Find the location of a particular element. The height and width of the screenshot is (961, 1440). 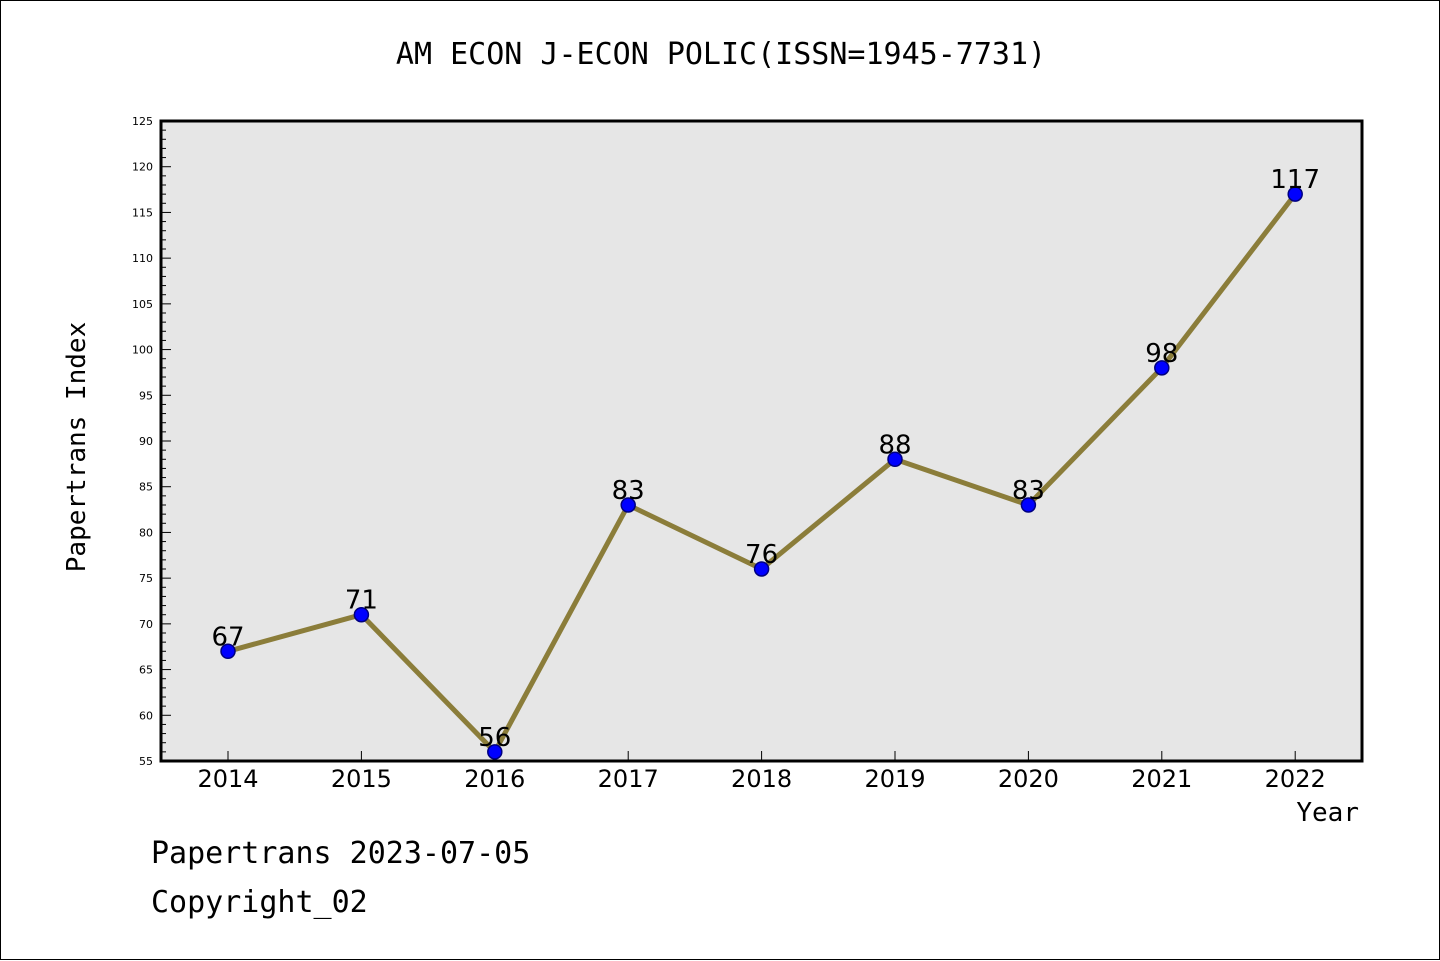

y-tick-label: 100 is located at coordinates (142, 350).